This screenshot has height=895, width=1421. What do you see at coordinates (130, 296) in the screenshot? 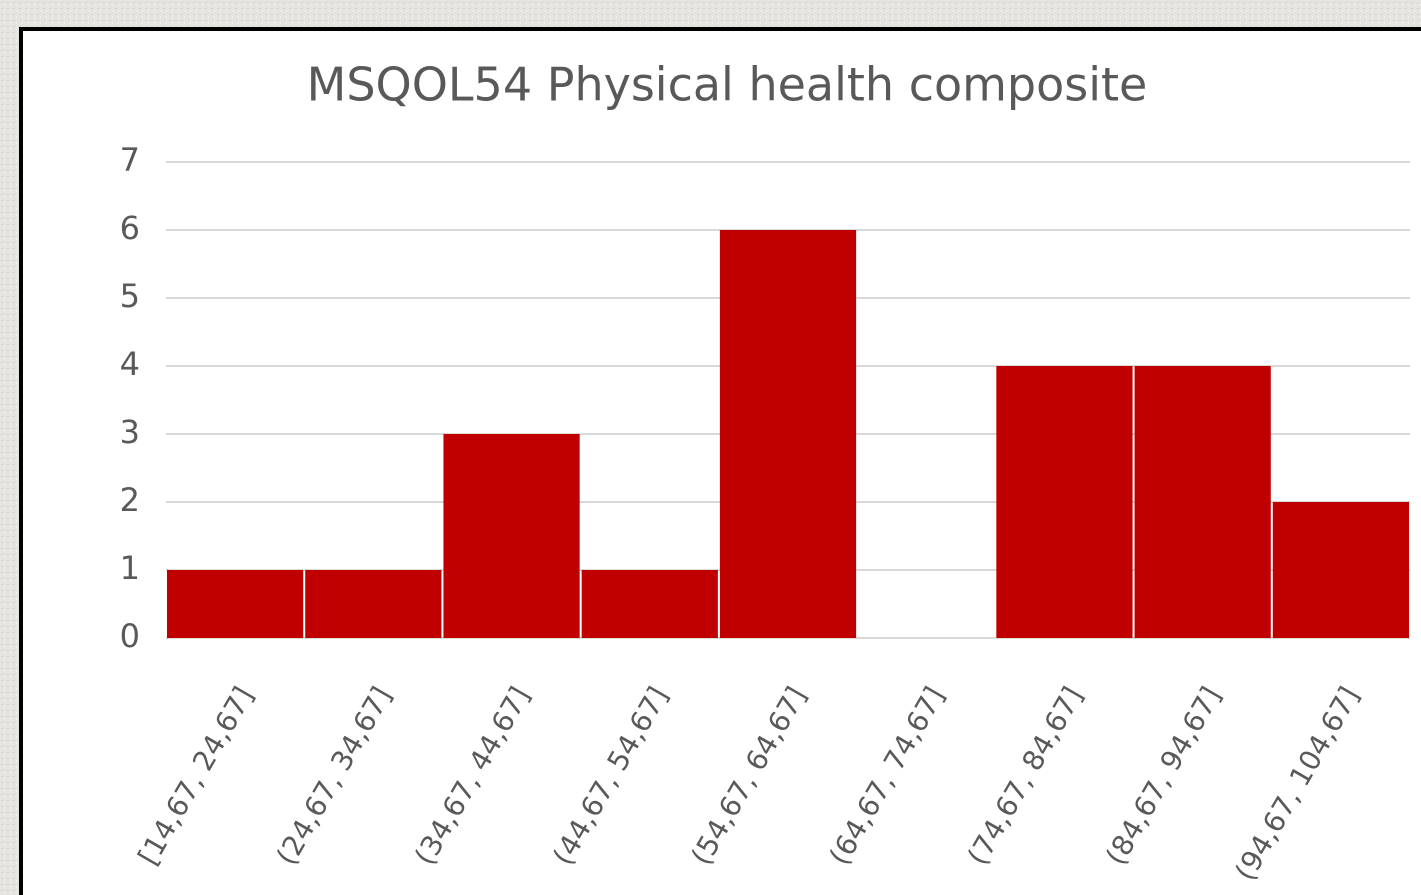
I see `y-tick-label: 5` at bounding box center [130, 296].